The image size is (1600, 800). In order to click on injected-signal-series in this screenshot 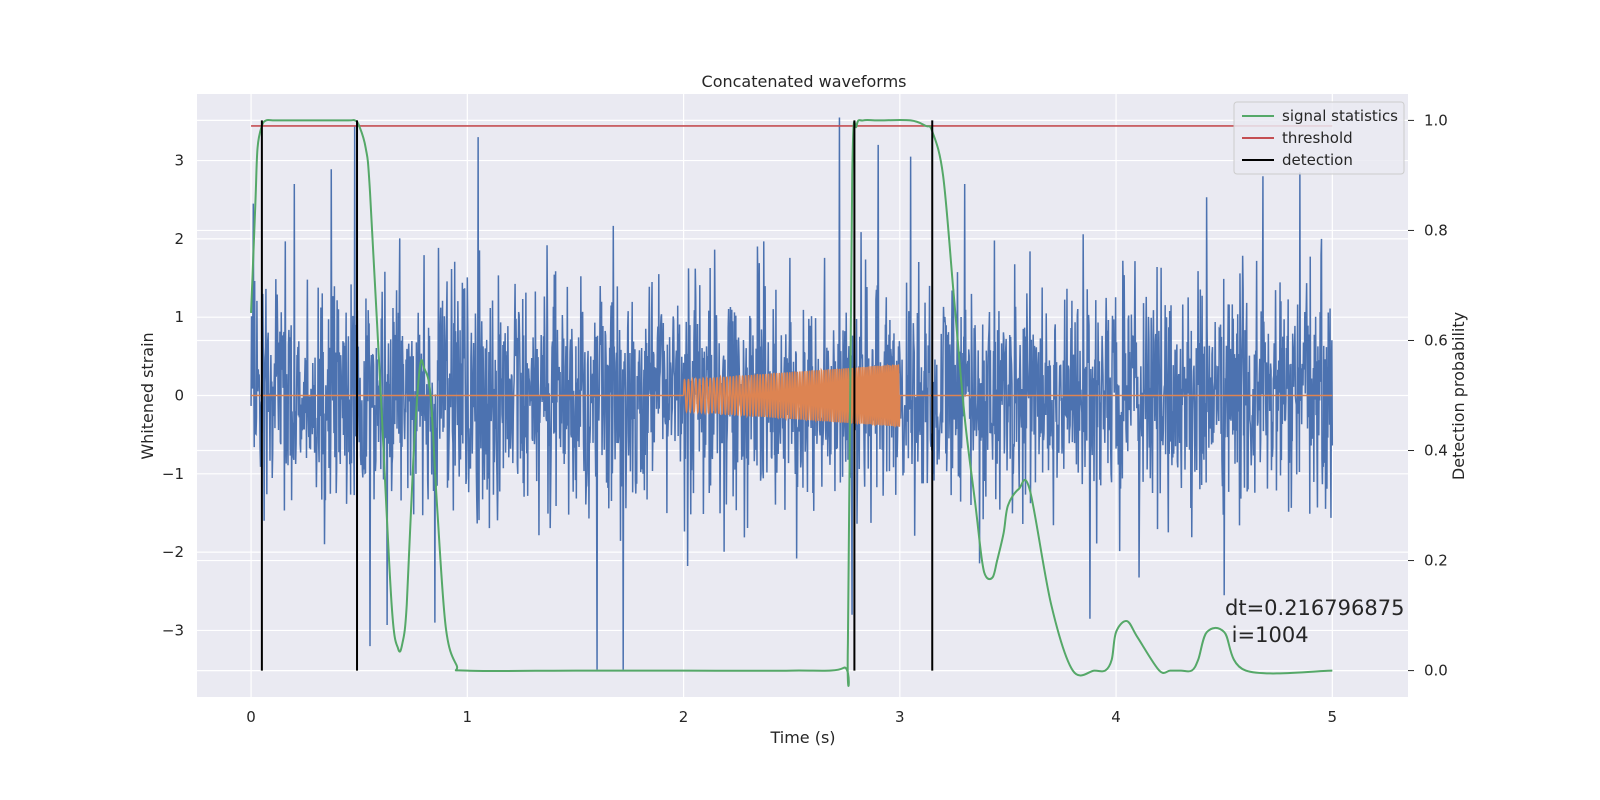, I will do `click(792, 396)`.